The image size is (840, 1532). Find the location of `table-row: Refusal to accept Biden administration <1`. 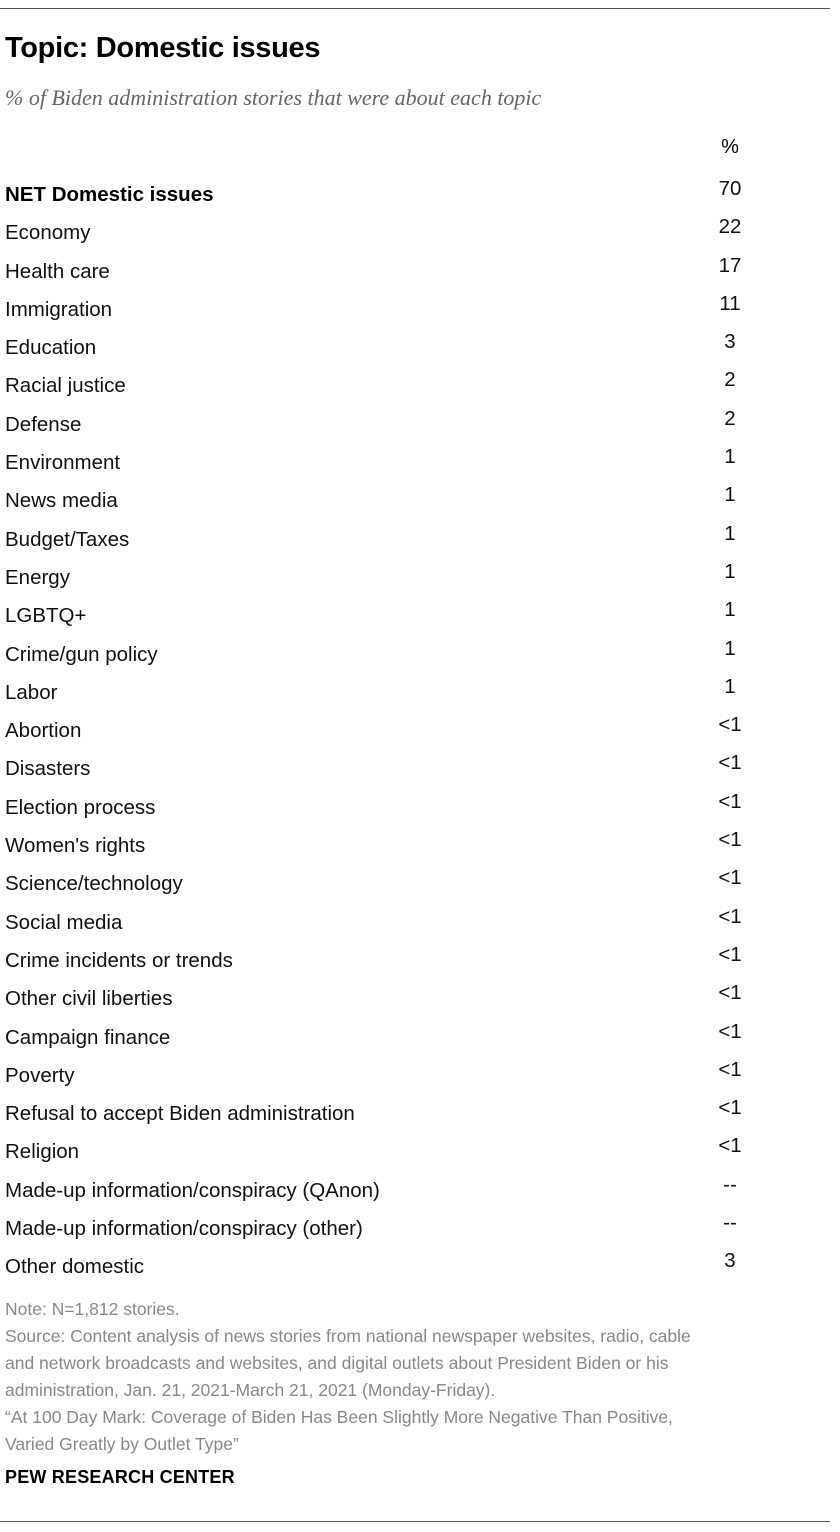

table-row: Refusal to accept Biden administration <1 is located at coordinates (415, 1112).